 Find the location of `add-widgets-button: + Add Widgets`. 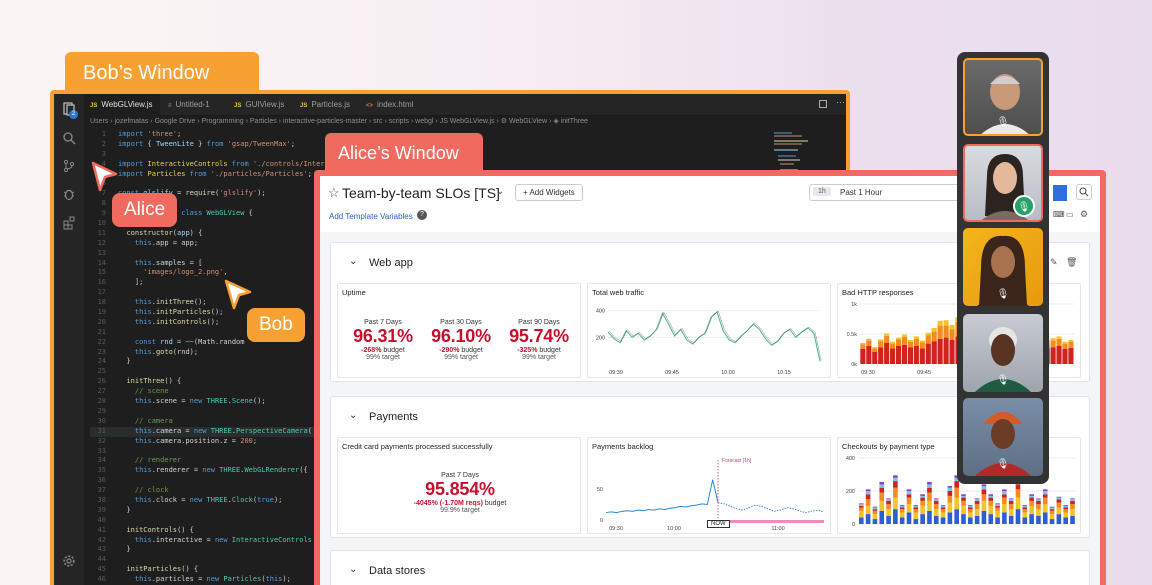

add-widgets-button: + Add Widgets is located at coordinates (549, 192).